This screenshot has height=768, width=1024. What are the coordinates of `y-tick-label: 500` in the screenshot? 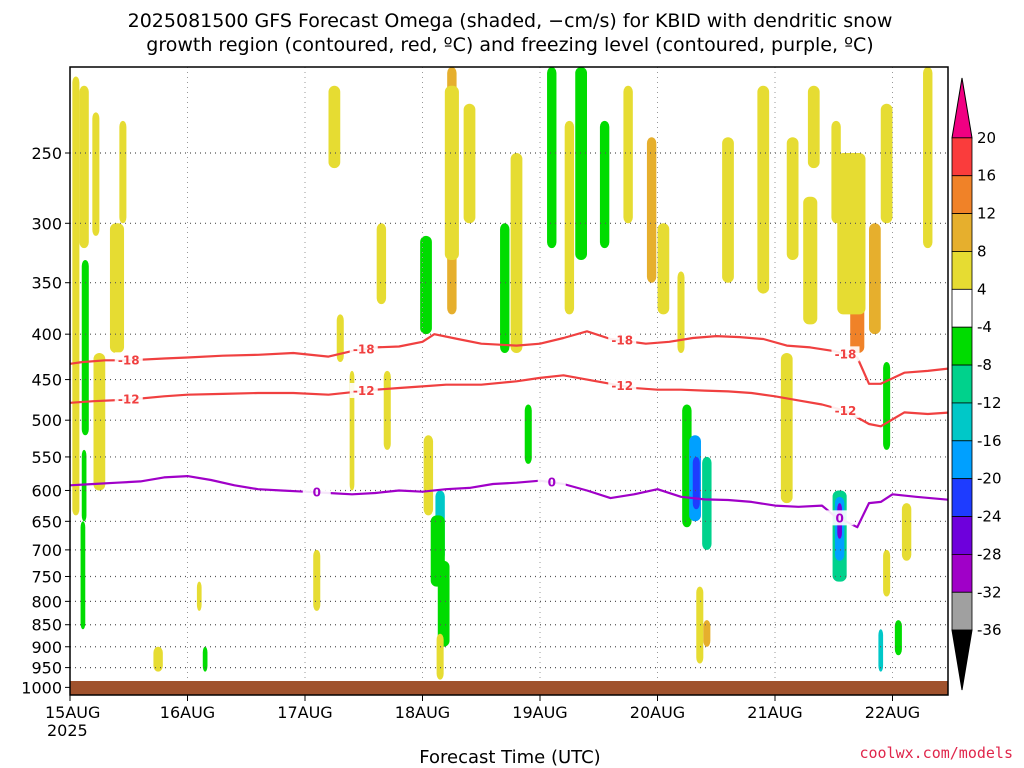 It's located at (46, 420).